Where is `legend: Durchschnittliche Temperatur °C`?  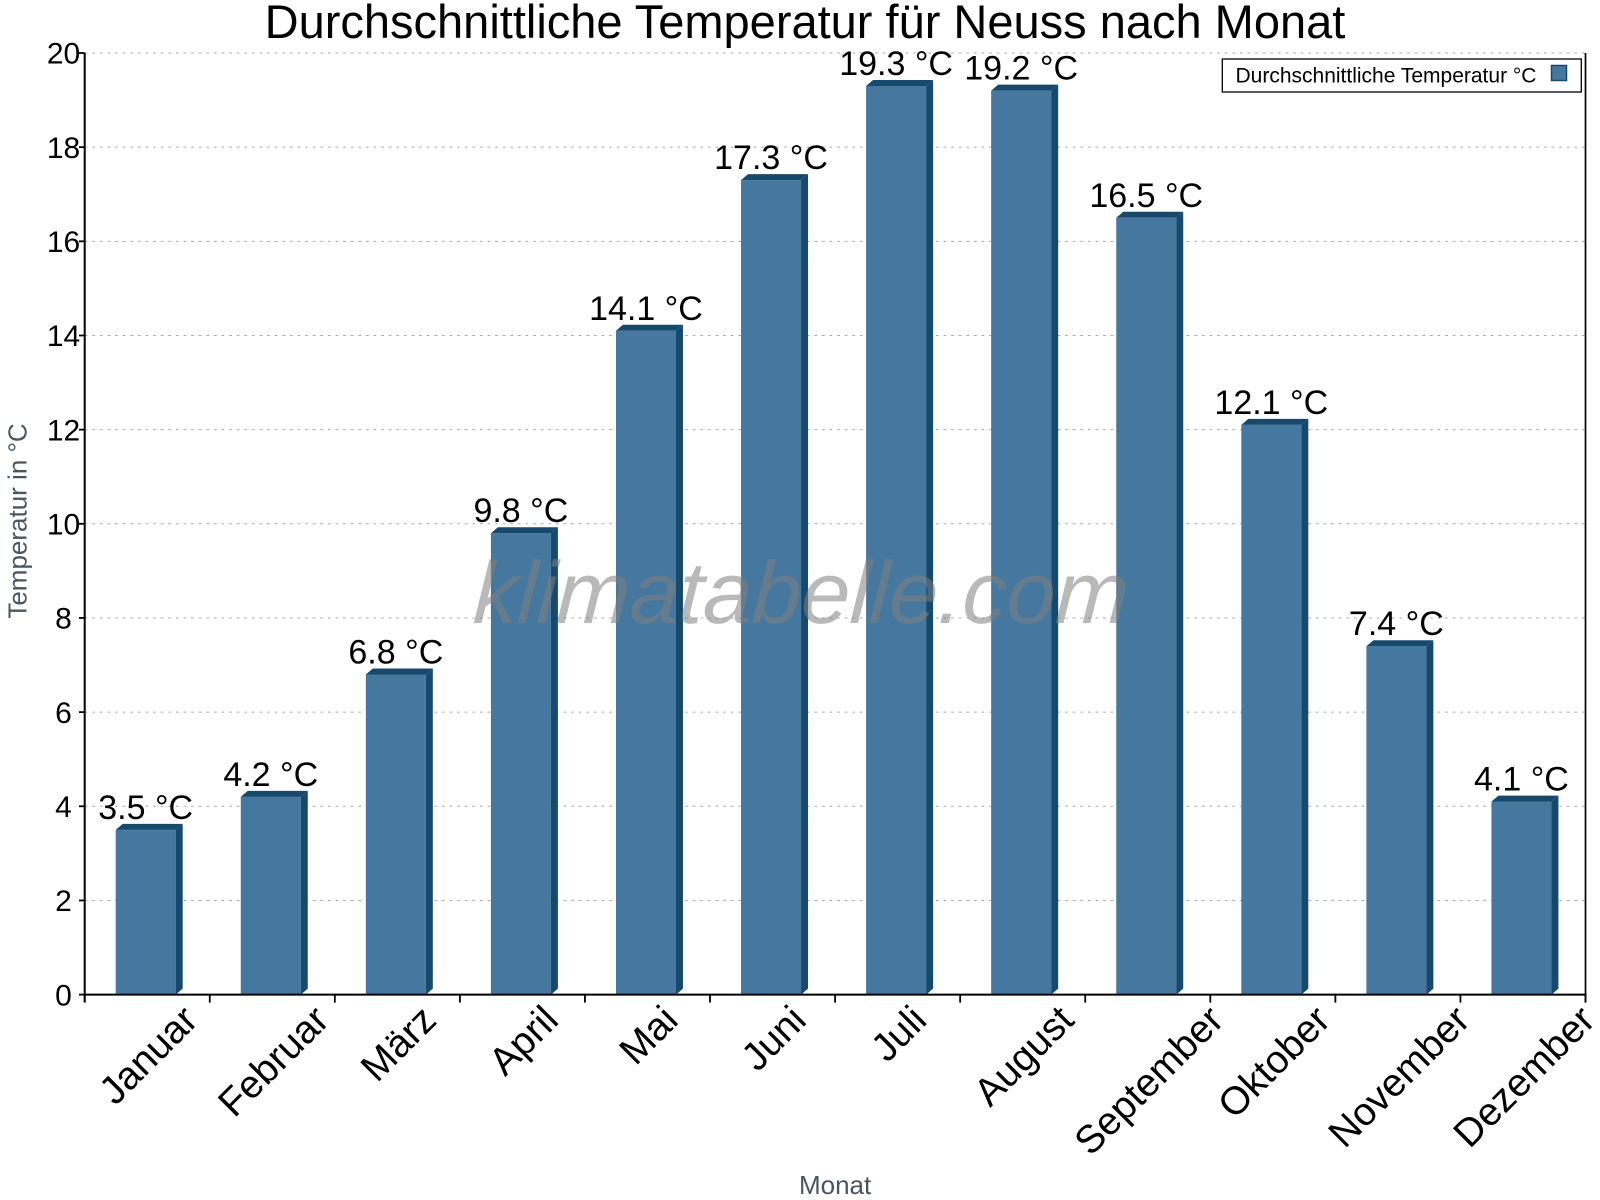
legend: Durchschnittliche Temperatur °C is located at coordinates (1401, 75).